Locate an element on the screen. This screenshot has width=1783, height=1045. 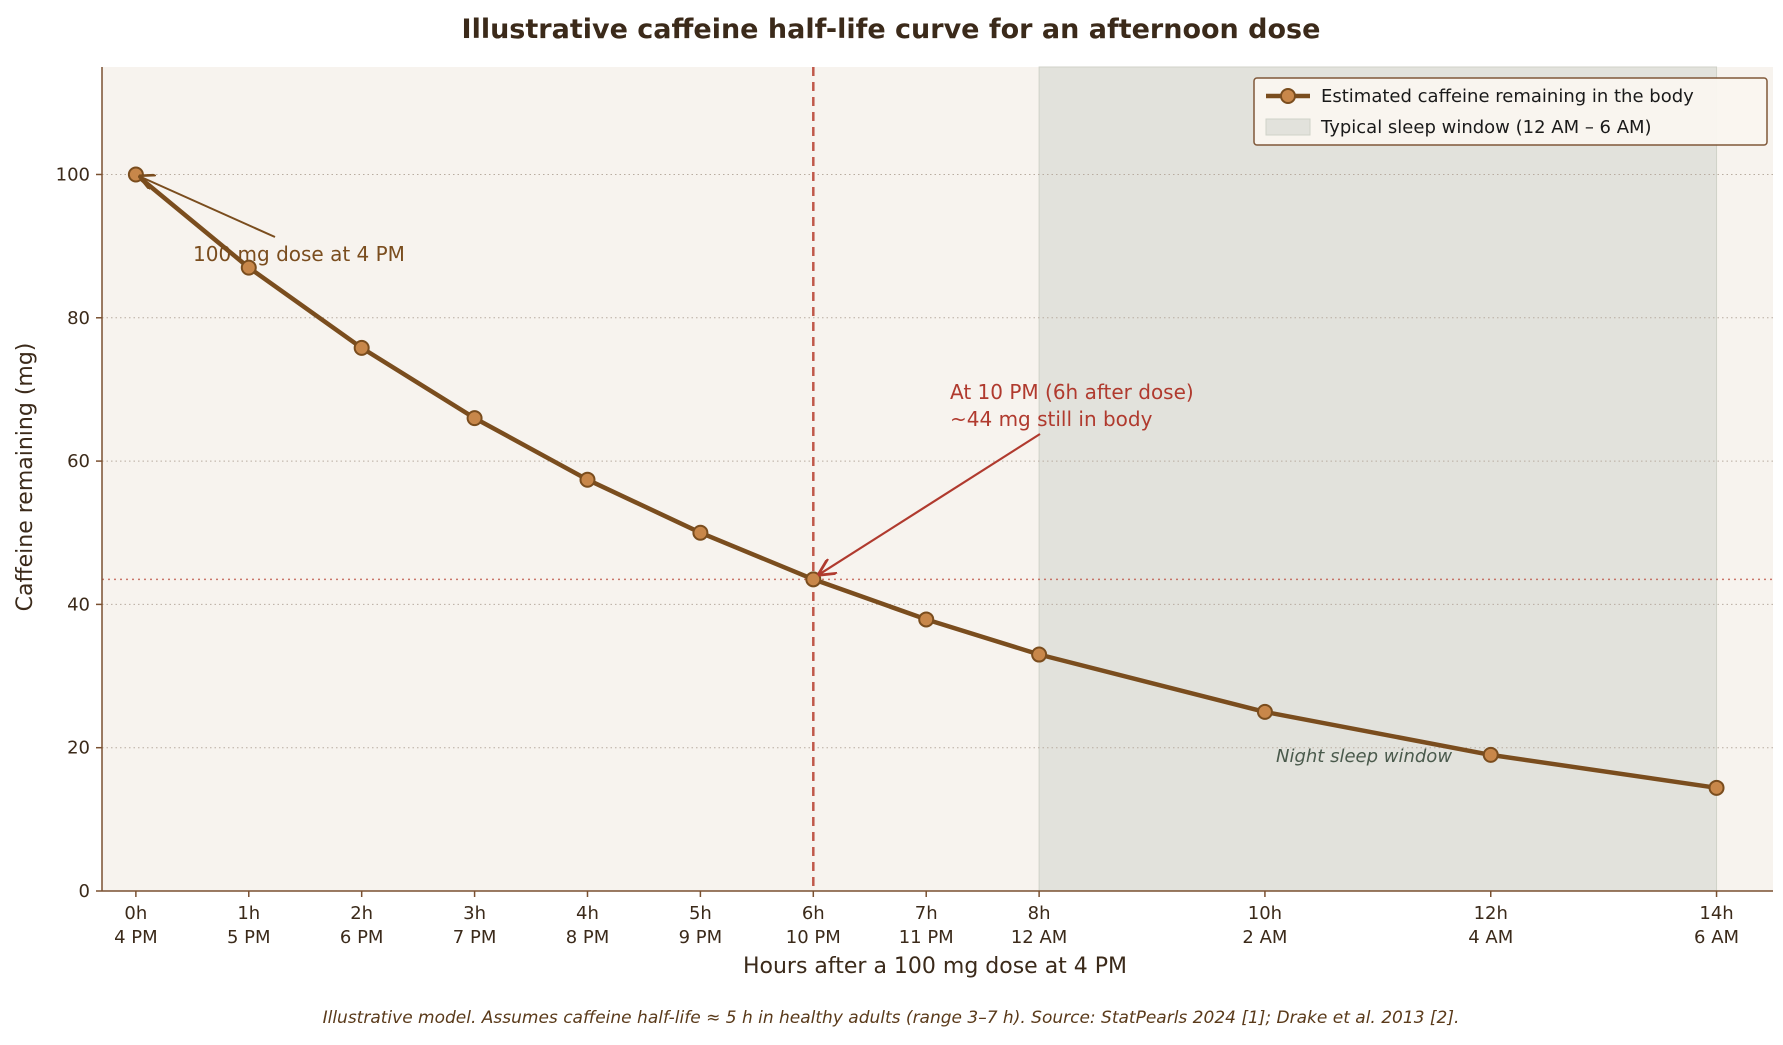
ten-pm-annotation-line1: At 10 PM (6h after dose) is located at coordinates (1072, 392).